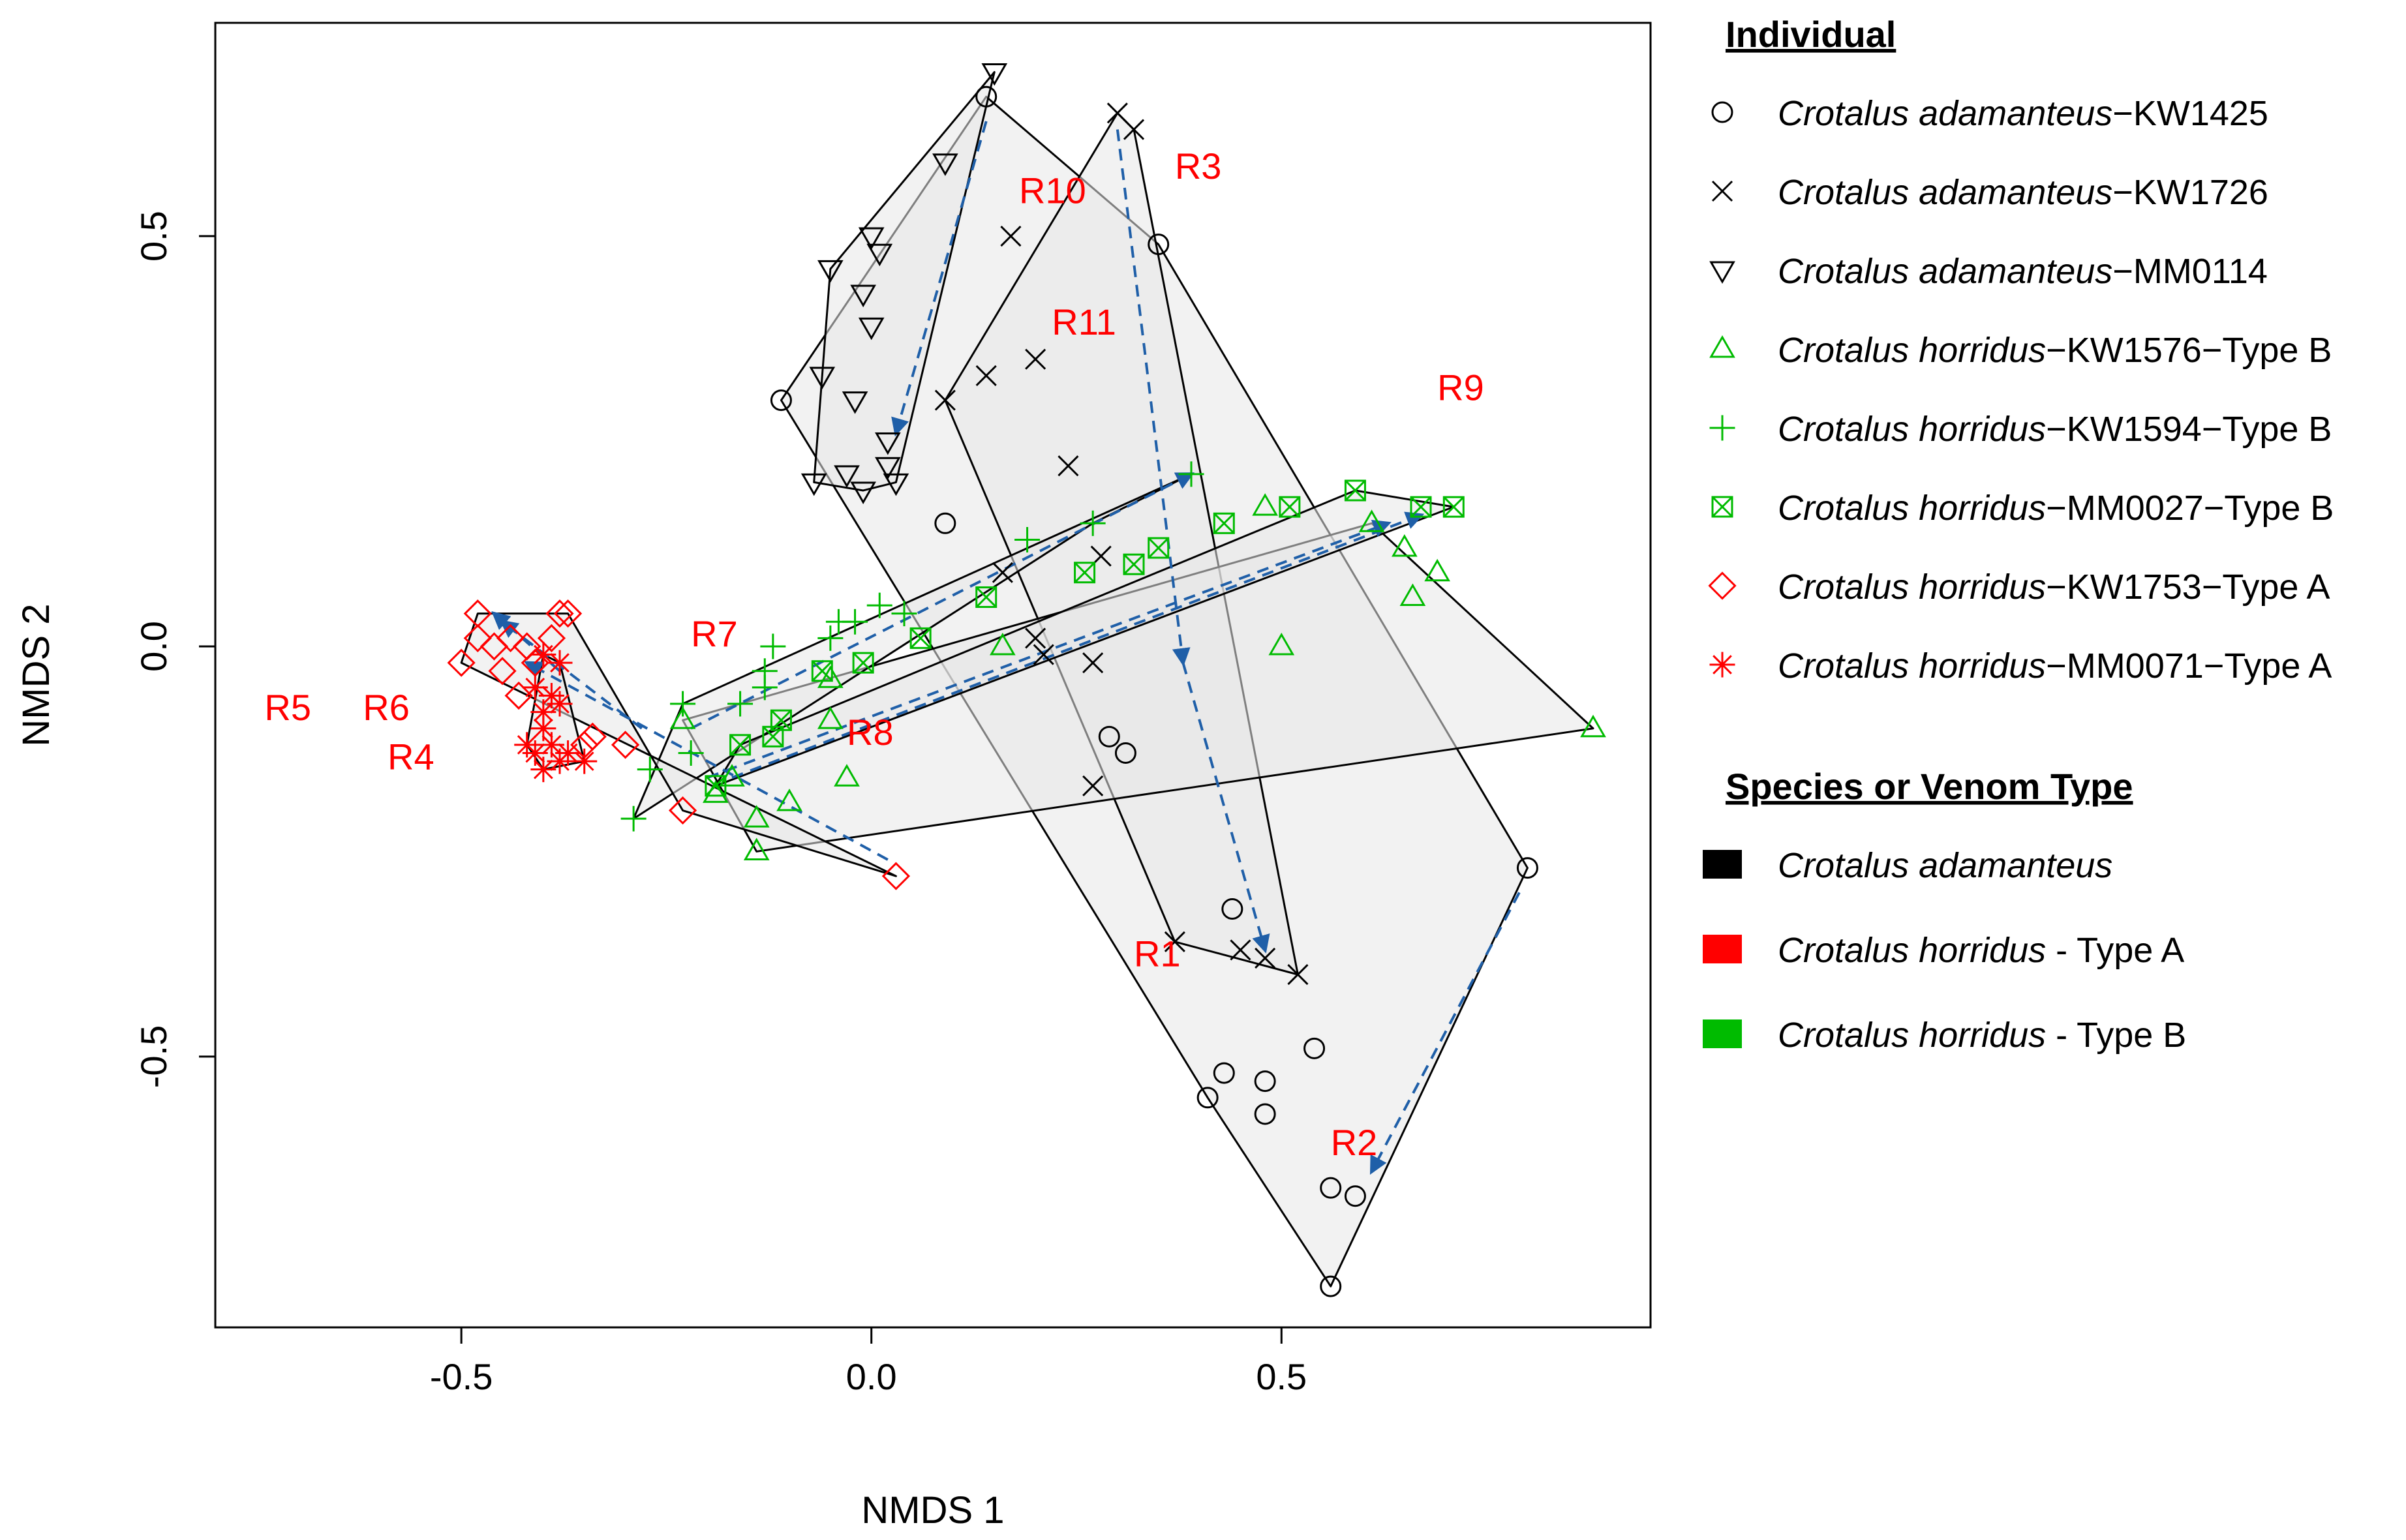 Image resolution: width=2406 pixels, height=1540 pixels. What do you see at coordinates (1811, 34) in the screenshot?
I see `legend-title-individual: Individual` at bounding box center [1811, 34].